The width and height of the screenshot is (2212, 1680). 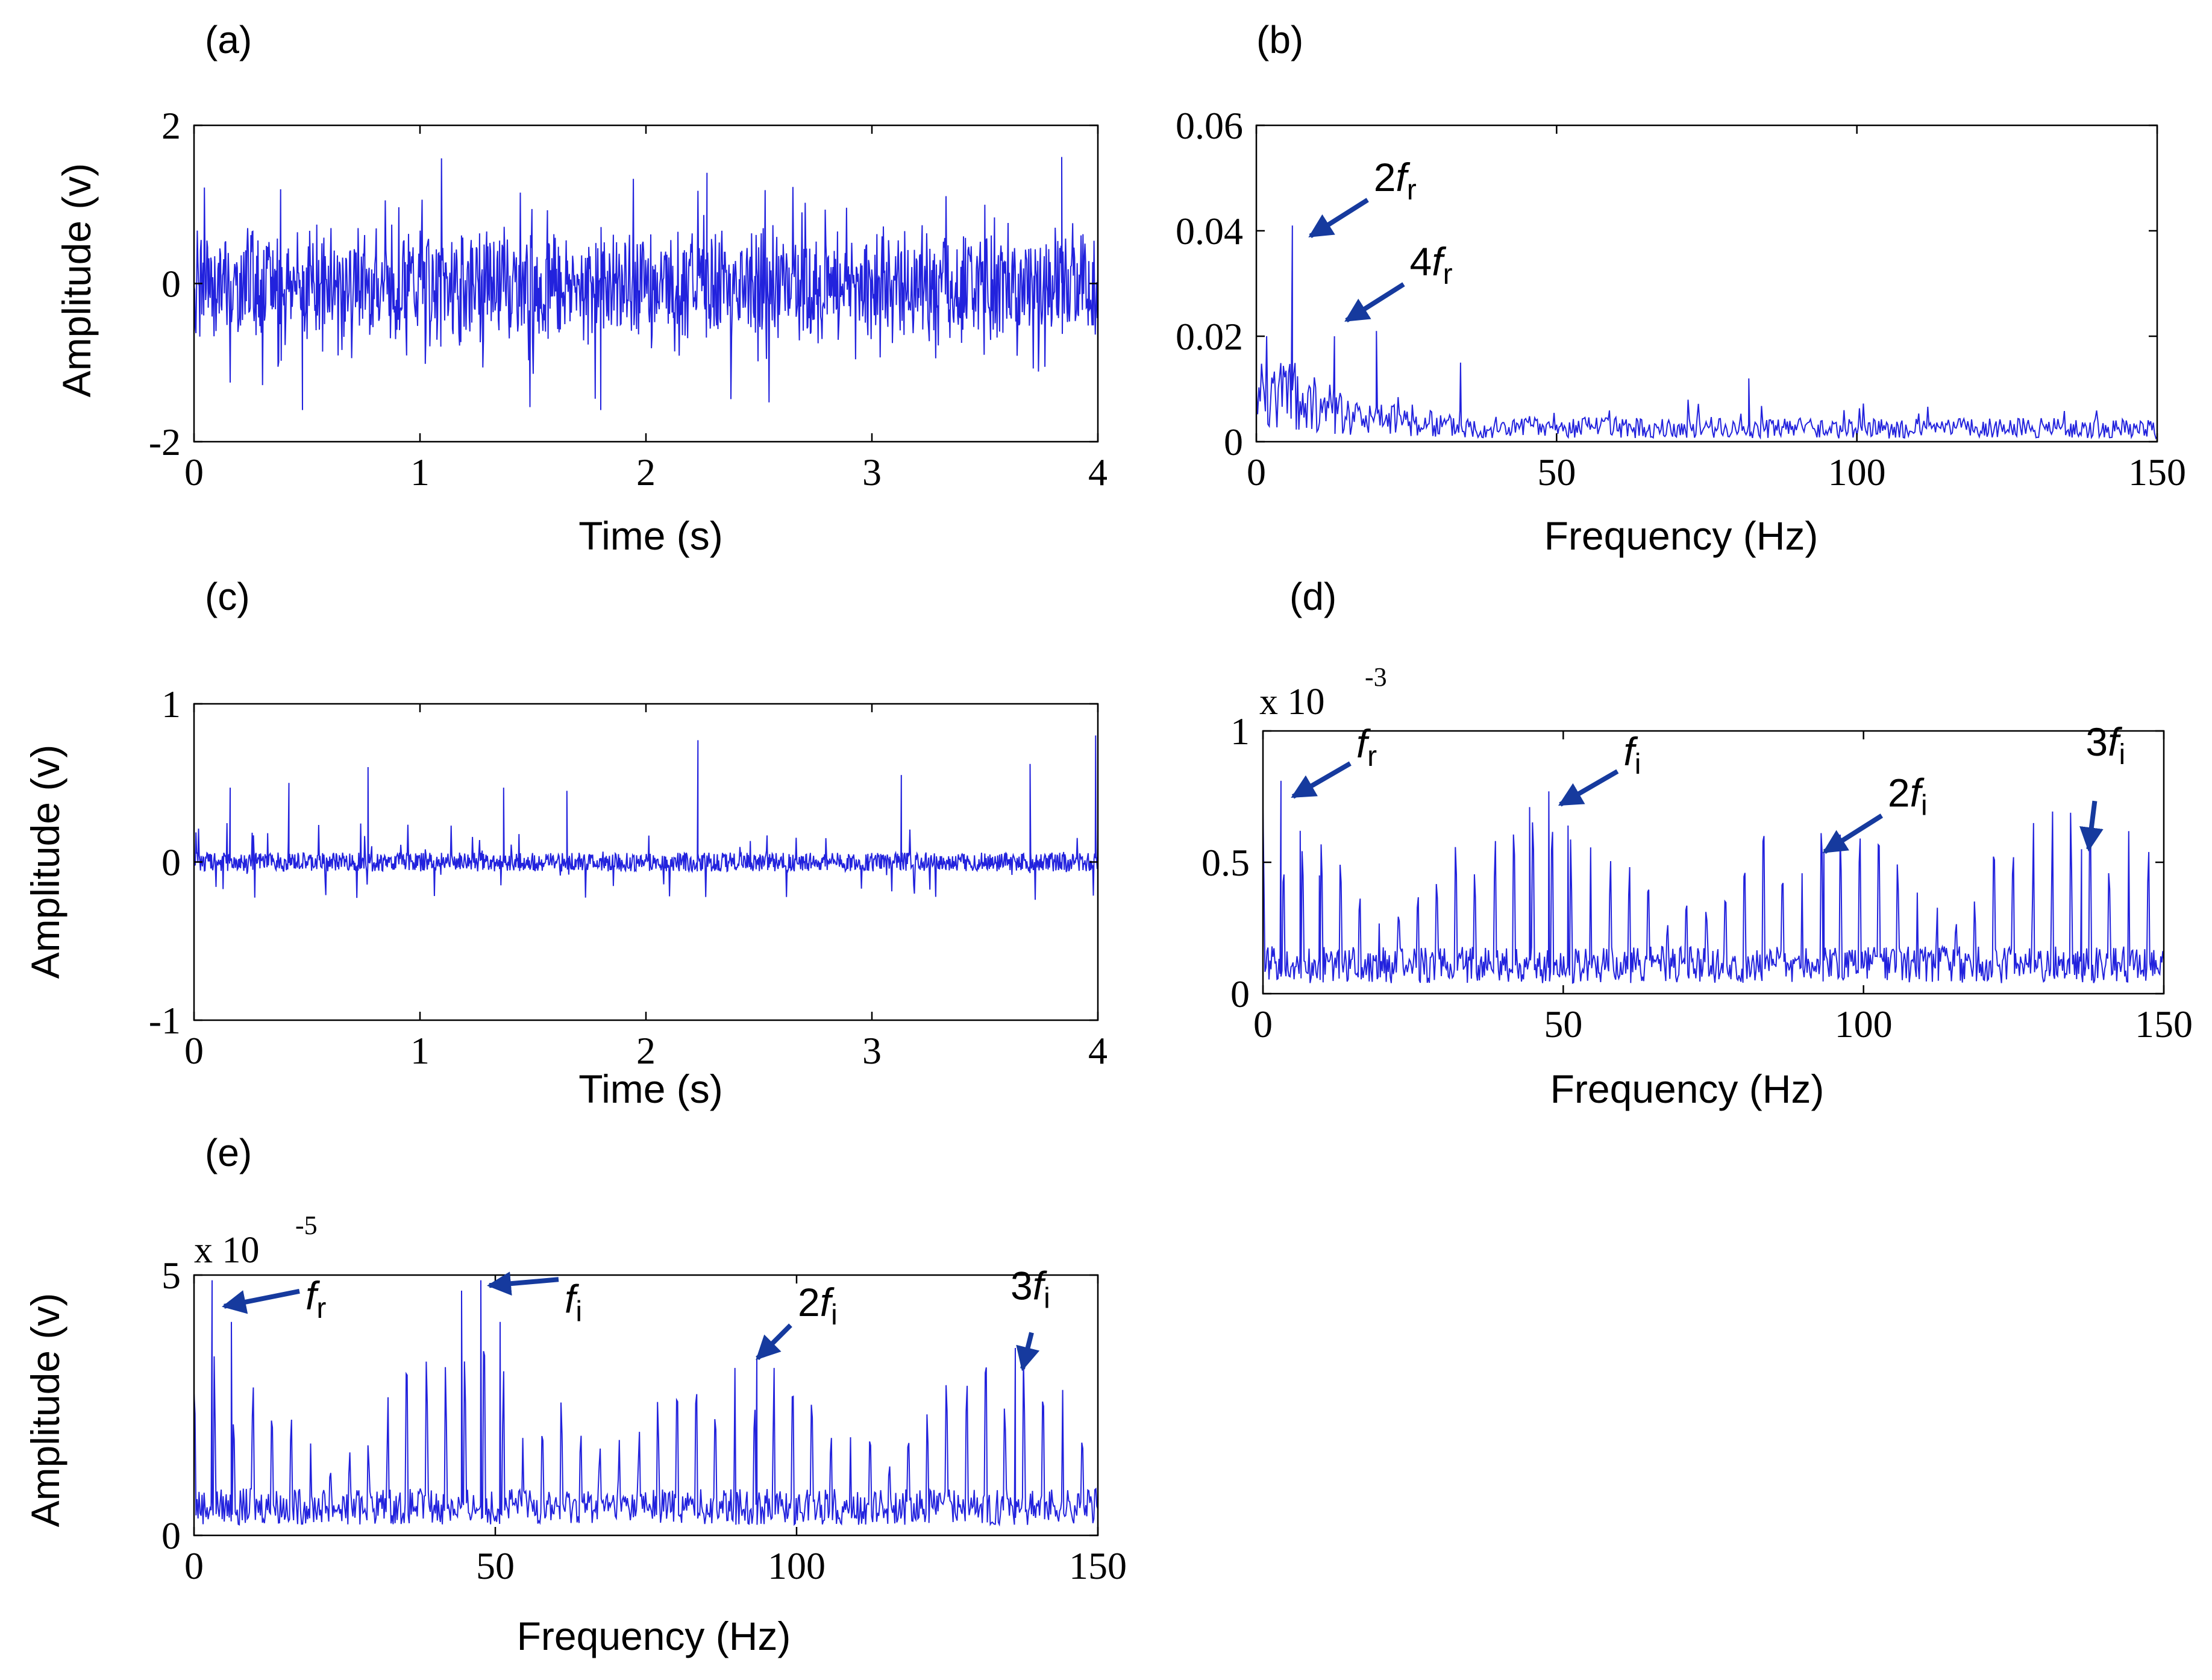 I want to click on y-tick-label-c: 1, so click(x=171, y=704).